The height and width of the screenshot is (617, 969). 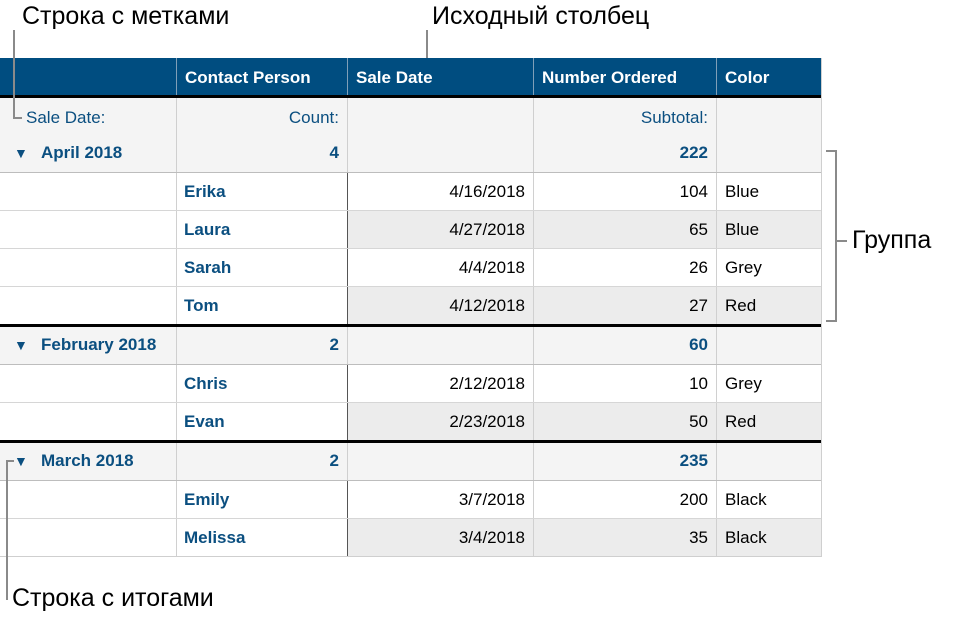 What do you see at coordinates (698, 421) in the screenshot?
I see `number-ordered-cell: 50` at bounding box center [698, 421].